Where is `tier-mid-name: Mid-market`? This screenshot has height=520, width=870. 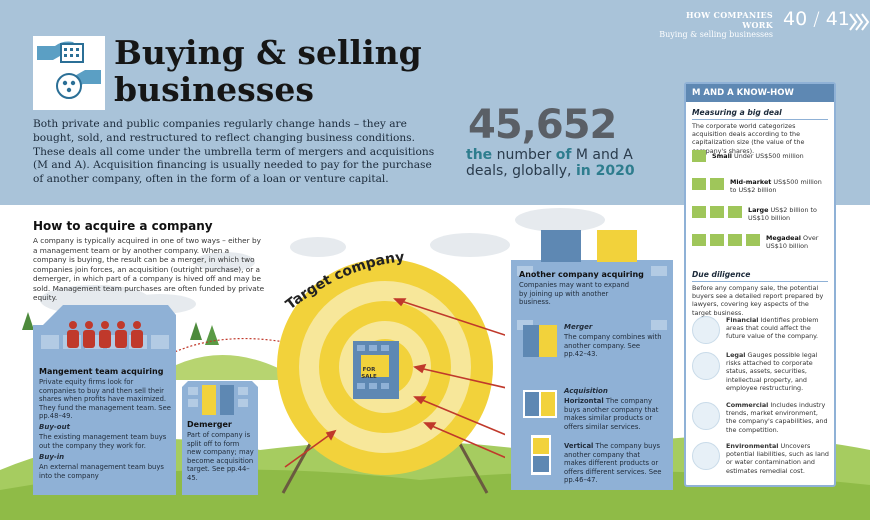 tier-mid-name: Mid-market is located at coordinates (751, 182).